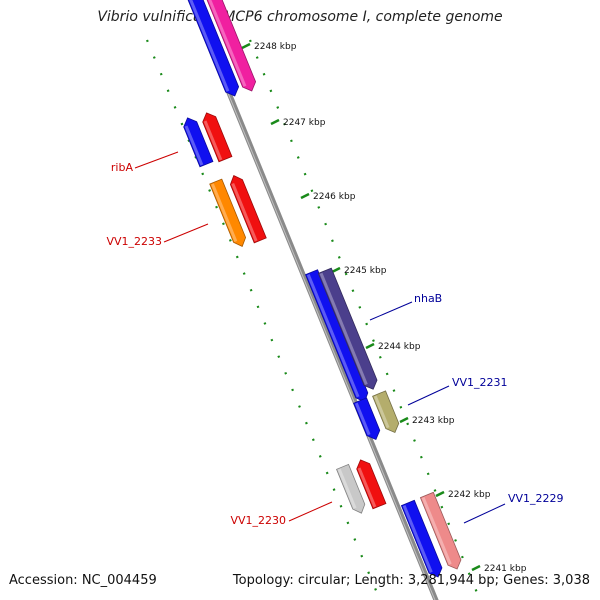  I want to click on gene-label-VV1_2233: VV1_2233, so click(134, 241).